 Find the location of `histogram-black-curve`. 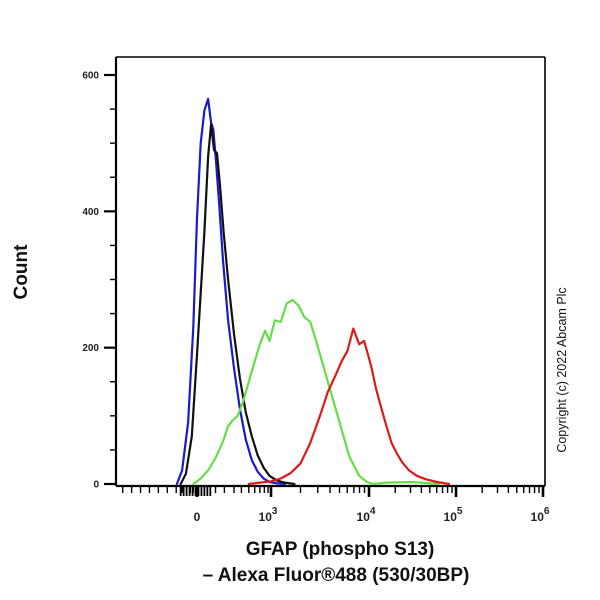

histogram-black-curve is located at coordinates (237, 304).